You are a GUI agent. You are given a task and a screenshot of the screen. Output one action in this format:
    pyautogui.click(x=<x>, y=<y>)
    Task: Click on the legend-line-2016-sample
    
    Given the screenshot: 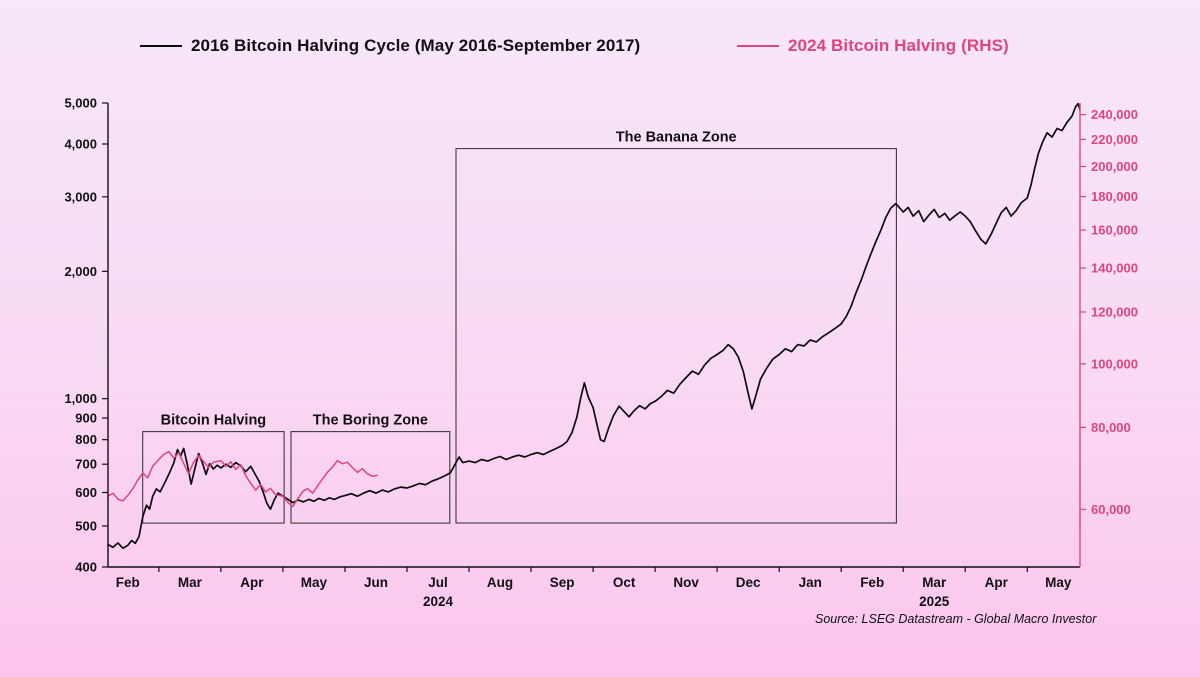 What is the action you would take?
    pyautogui.click(x=161, y=46)
    